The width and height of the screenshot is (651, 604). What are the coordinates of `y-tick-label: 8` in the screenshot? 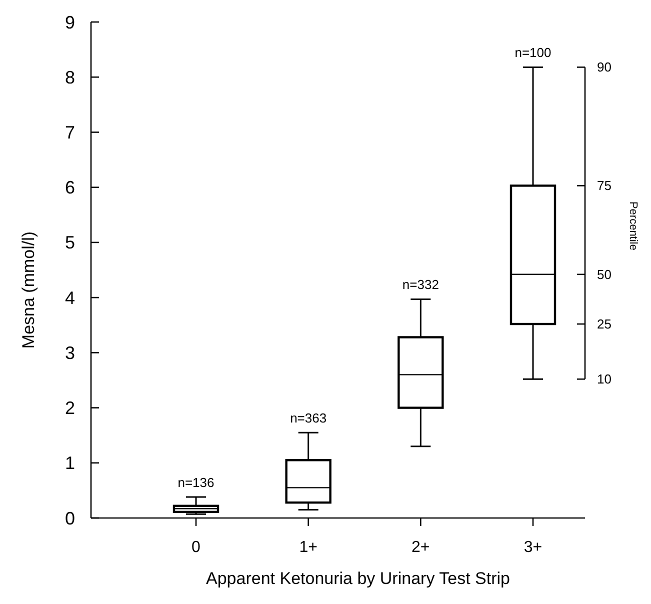 It's located at (69, 77).